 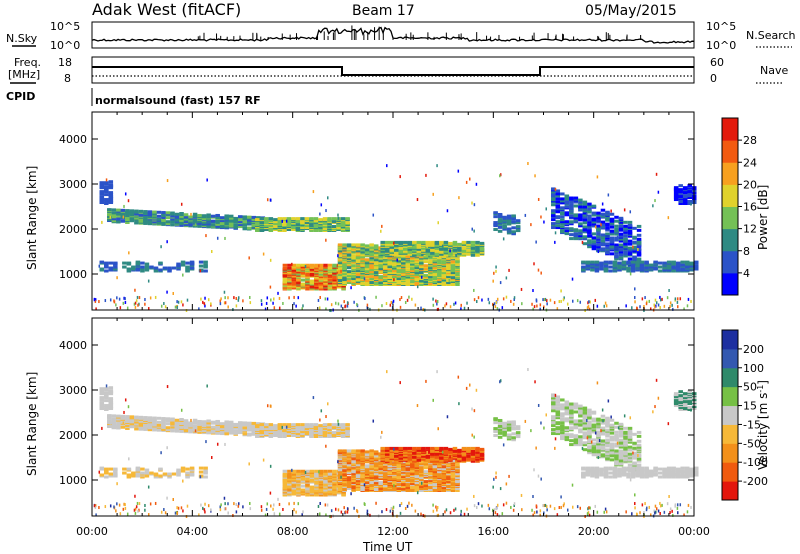 I want to click on station-title: Adak West (fitACF), so click(x=166, y=9).